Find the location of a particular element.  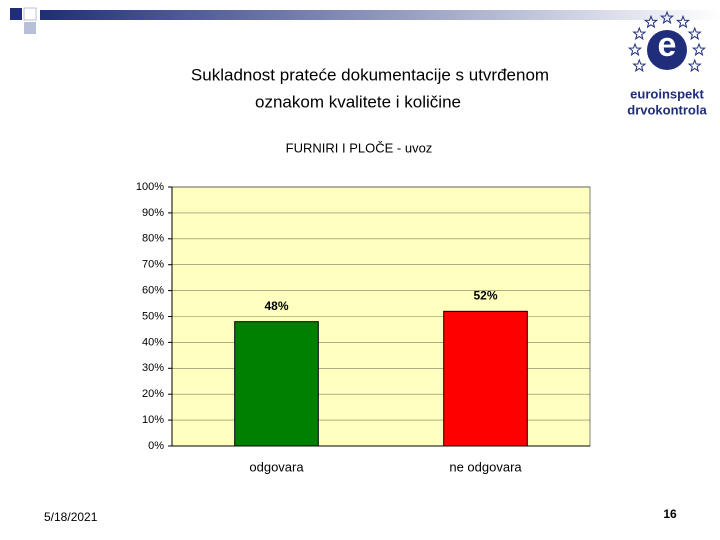

y-tick-label: 20% is located at coordinates (153, 394).